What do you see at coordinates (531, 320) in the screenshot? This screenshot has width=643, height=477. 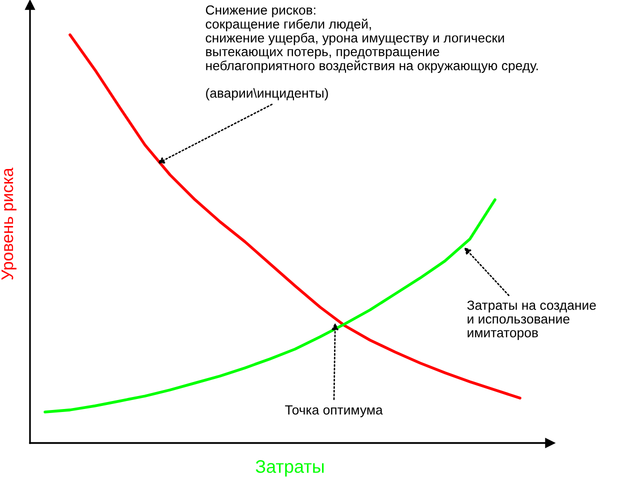 I see `annotation: Затраты на создание и использование имитаторов` at bounding box center [531, 320].